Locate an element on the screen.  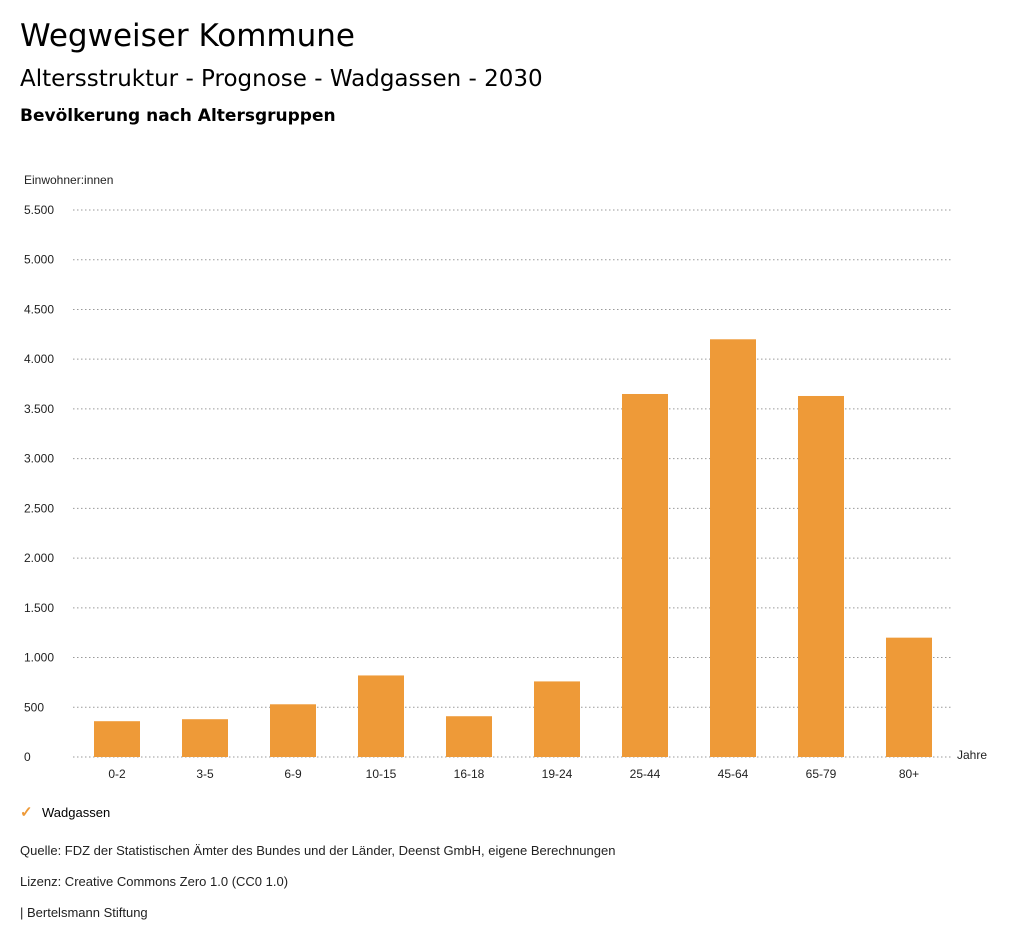
y-tick-label: 3.000 is located at coordinates (39, 459).